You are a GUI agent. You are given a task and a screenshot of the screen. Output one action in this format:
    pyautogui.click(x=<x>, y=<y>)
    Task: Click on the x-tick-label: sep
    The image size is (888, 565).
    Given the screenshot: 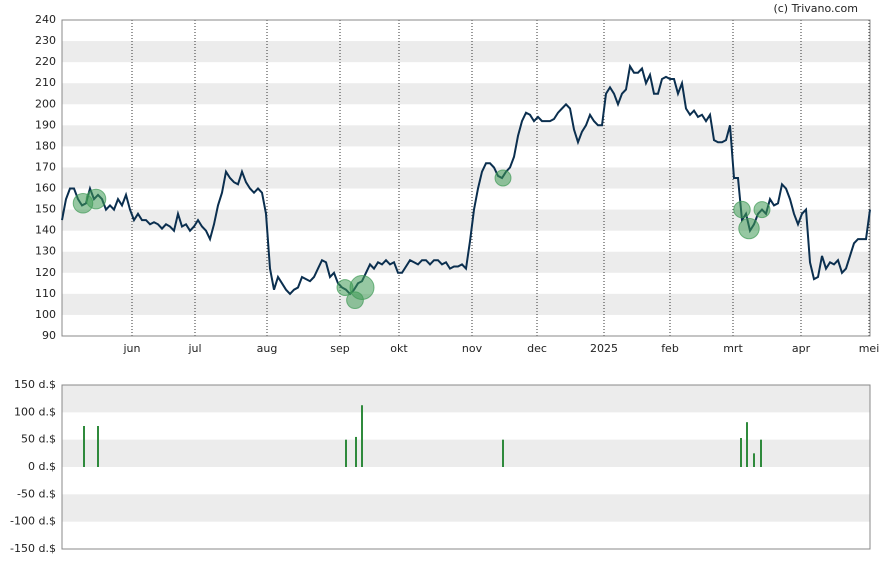 What is the action you would take?
    pyautogui.click(x=339, y=348)
    